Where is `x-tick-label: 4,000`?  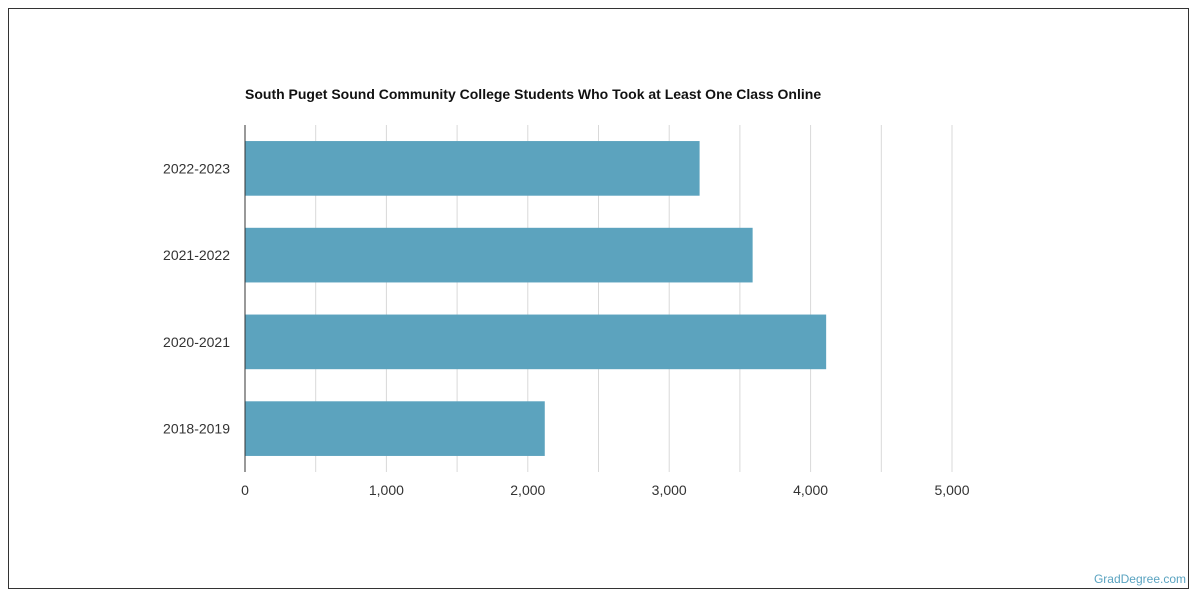 x-tick-label: 4,000 is located at coordinates (810, 490).